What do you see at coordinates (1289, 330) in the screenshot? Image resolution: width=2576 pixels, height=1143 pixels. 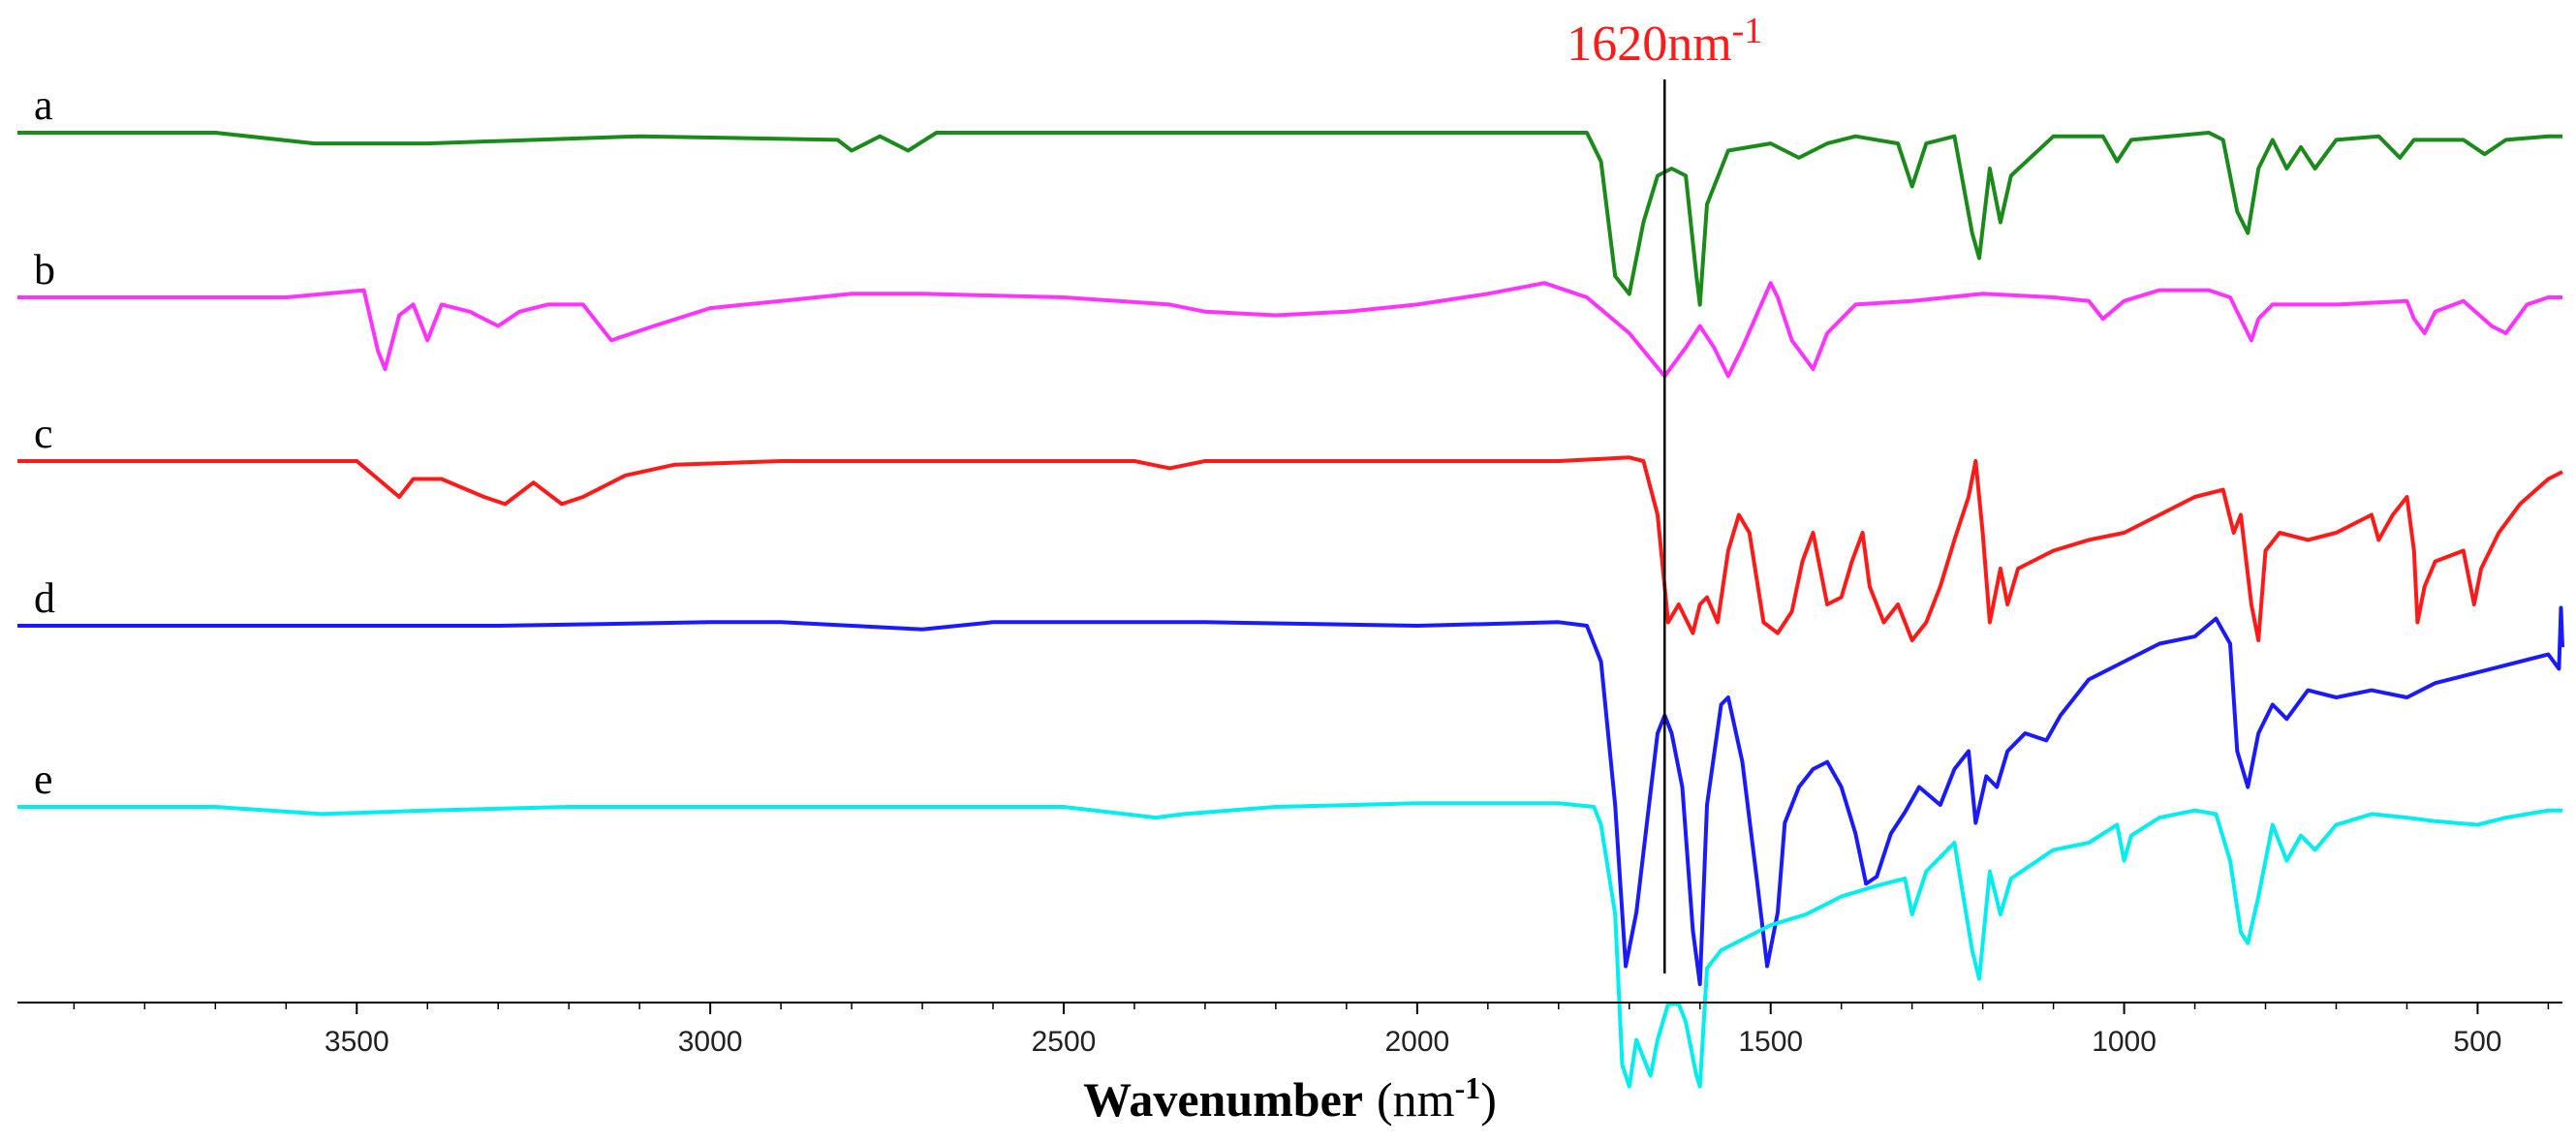 I see `series-line-b` at bounding box center [1289, 330].